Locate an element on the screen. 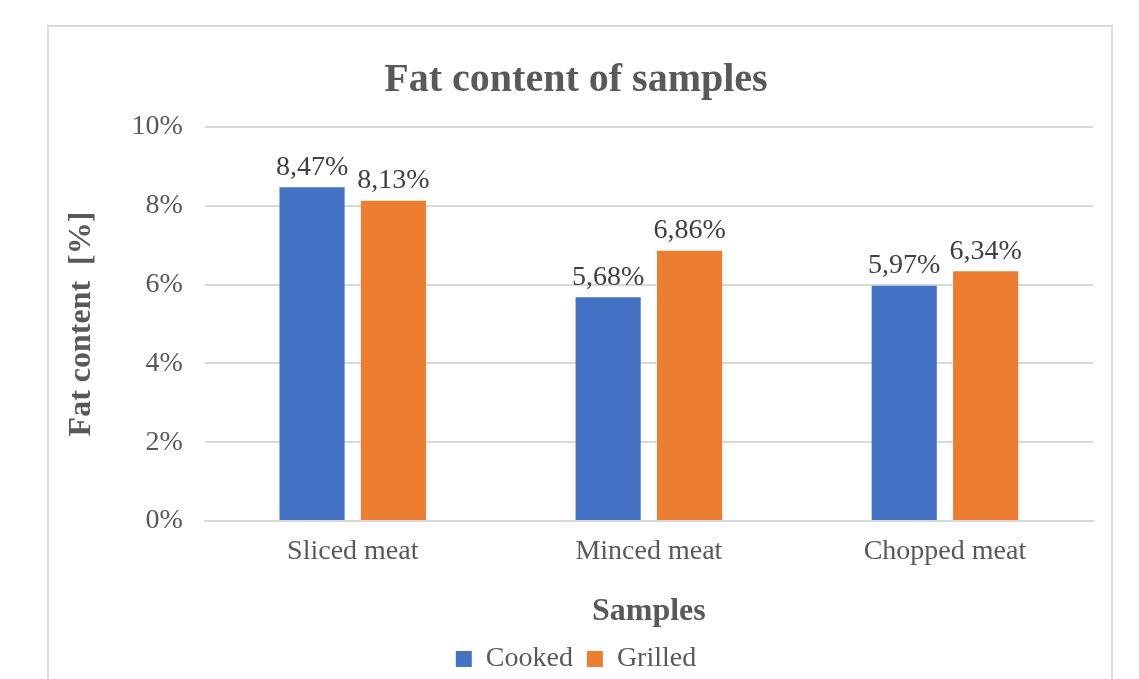 Image resolution: width=1139 pixels, height=679 pixels. data-label: 5,97% is located at coordinates (904, 264).